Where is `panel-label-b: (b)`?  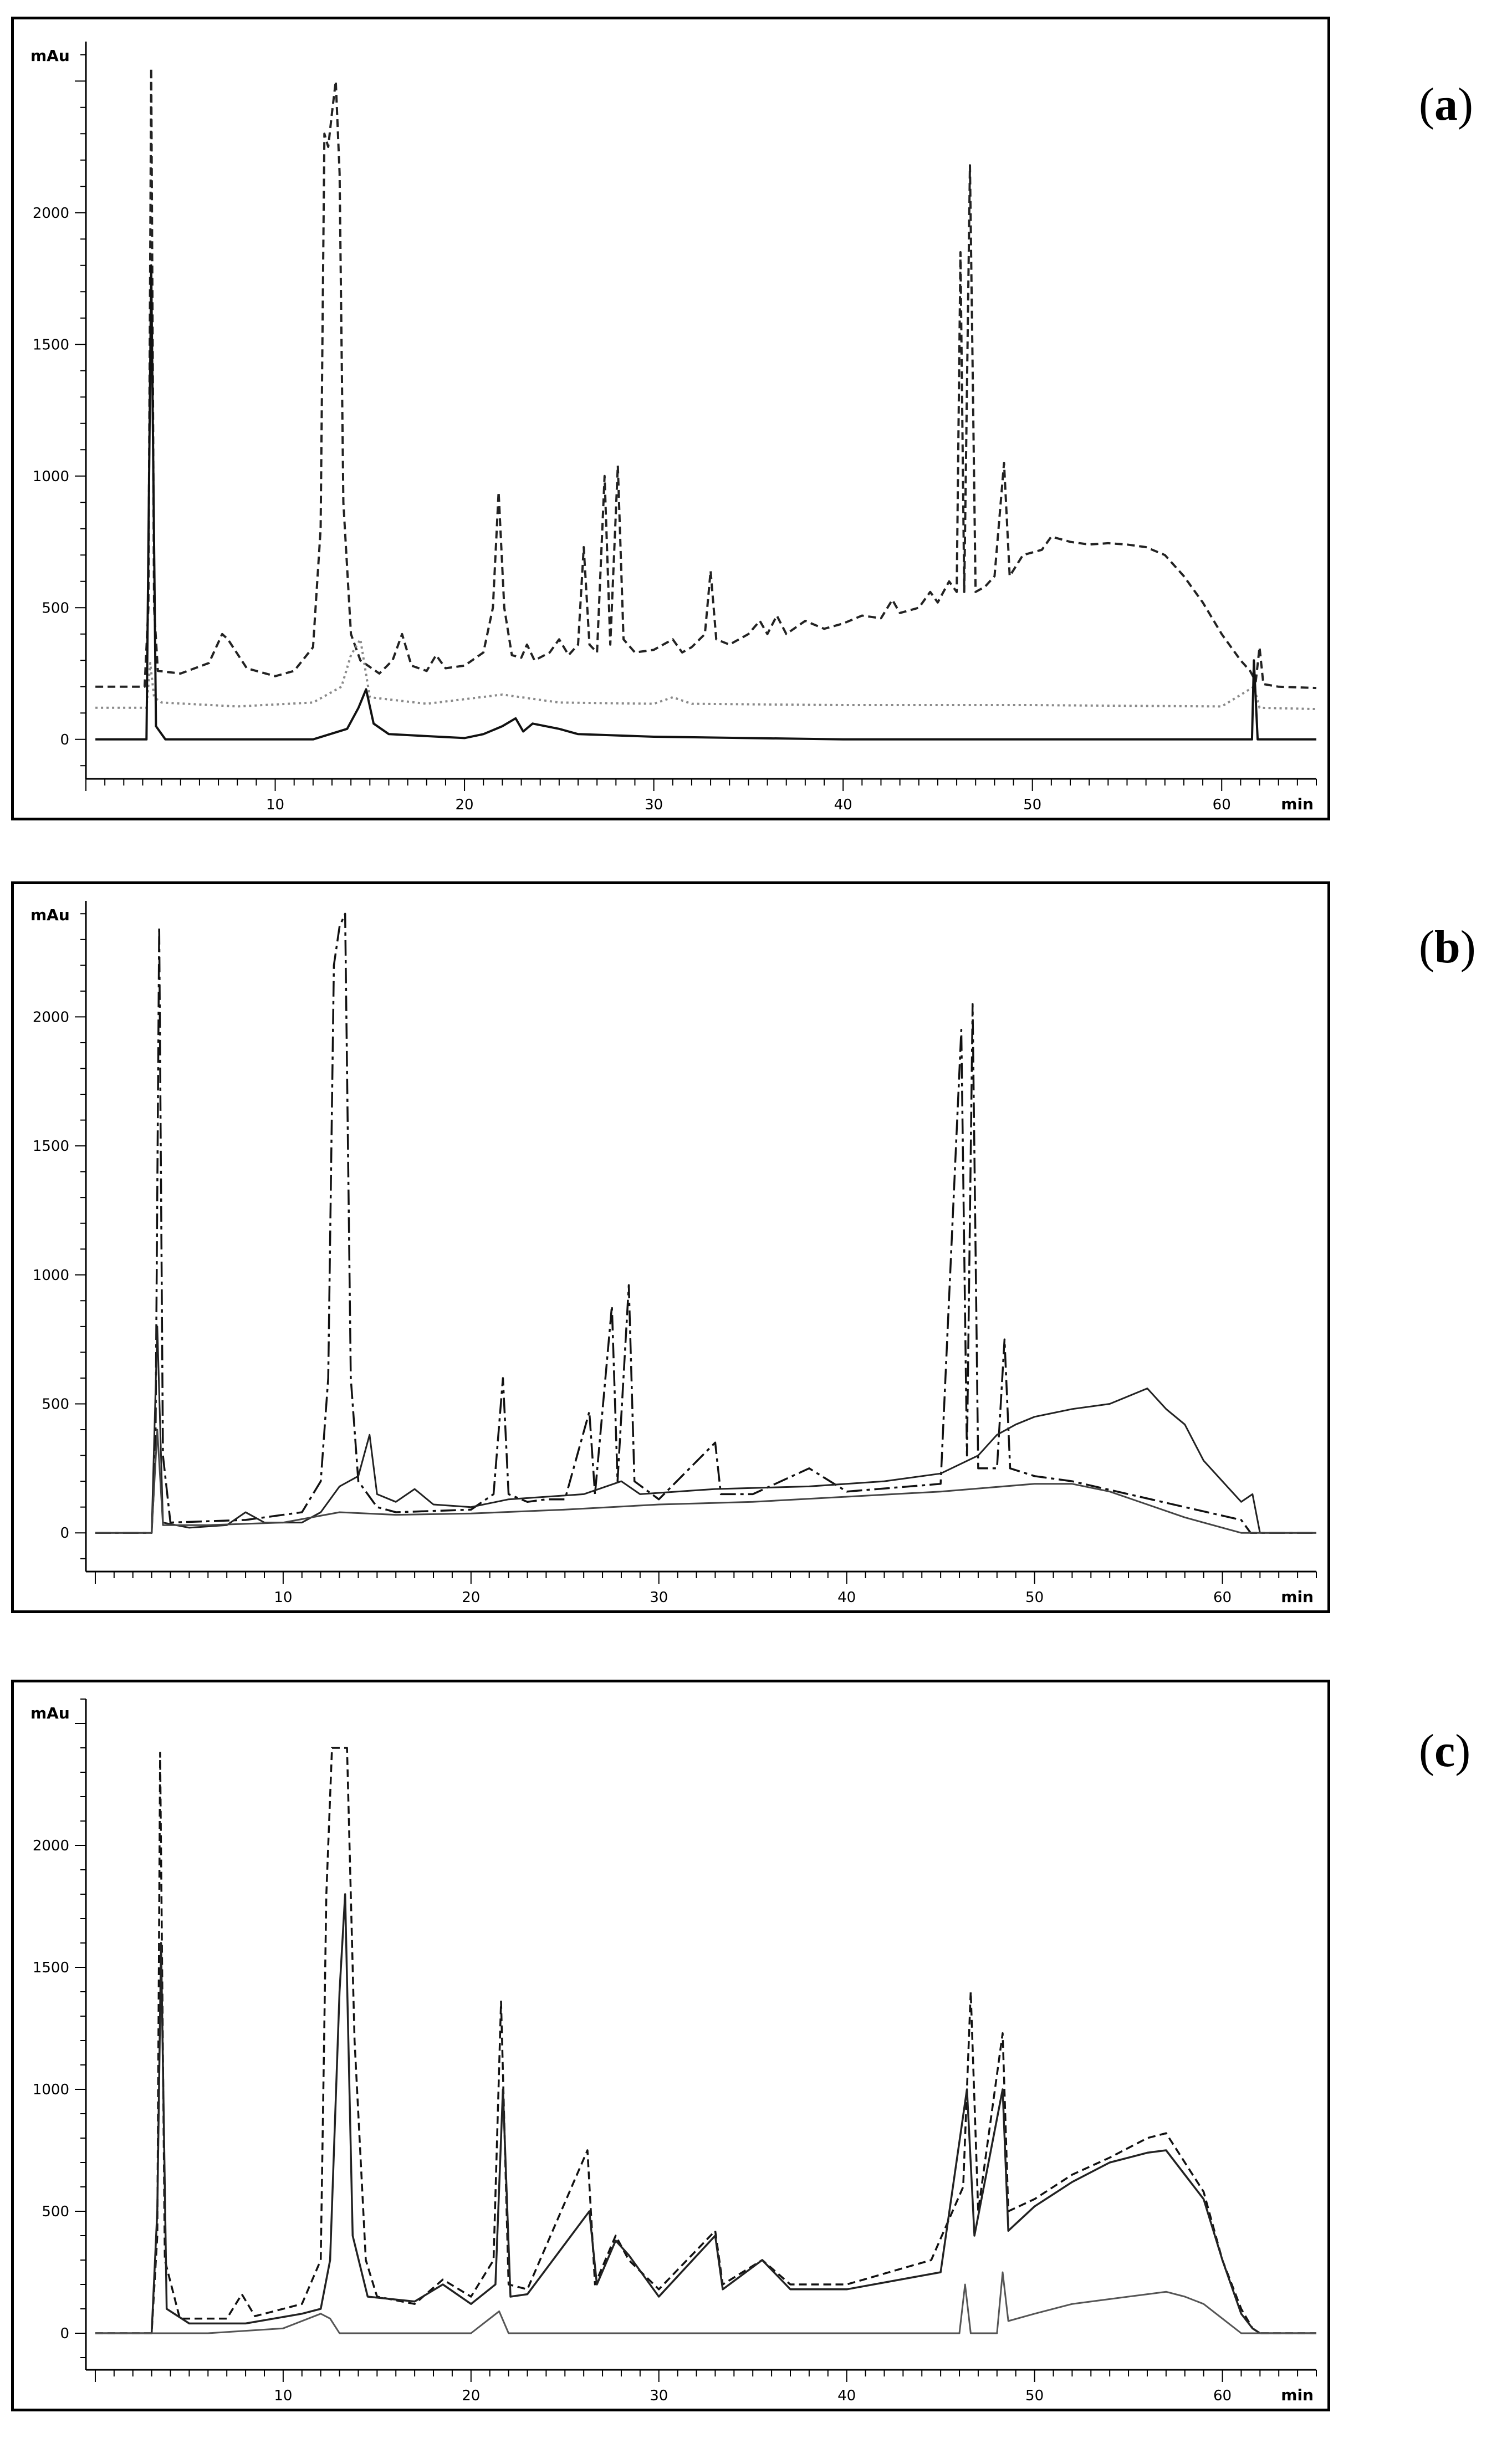 panel-label-b: (b) is located at coordinates (1447, 947).